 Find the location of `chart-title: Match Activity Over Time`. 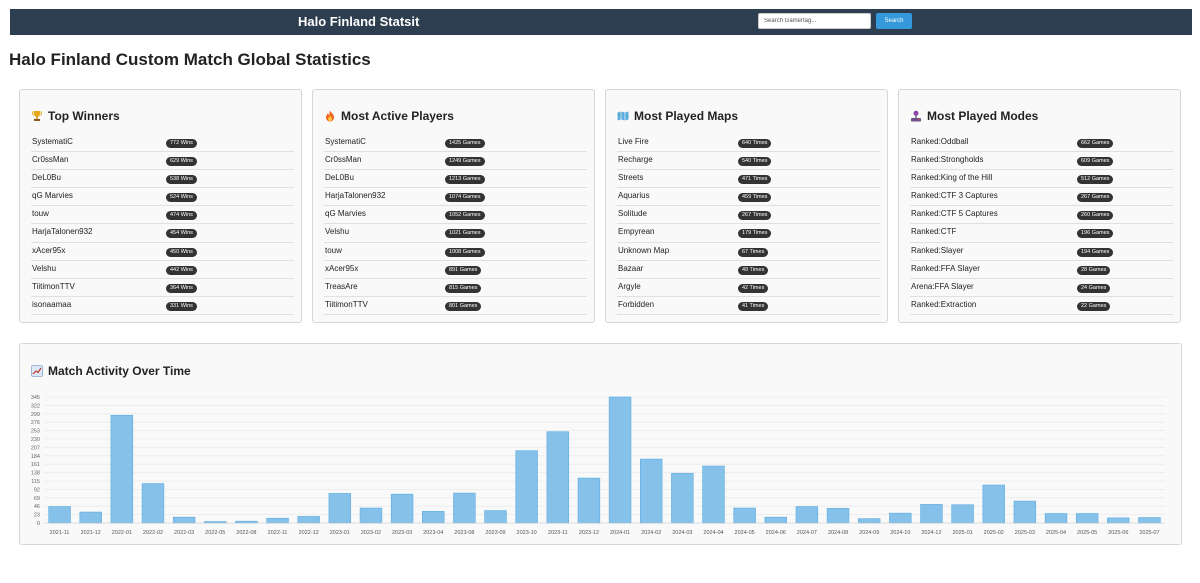

chart-title: Match Activity Over Time is located at coordinates (119, 371).